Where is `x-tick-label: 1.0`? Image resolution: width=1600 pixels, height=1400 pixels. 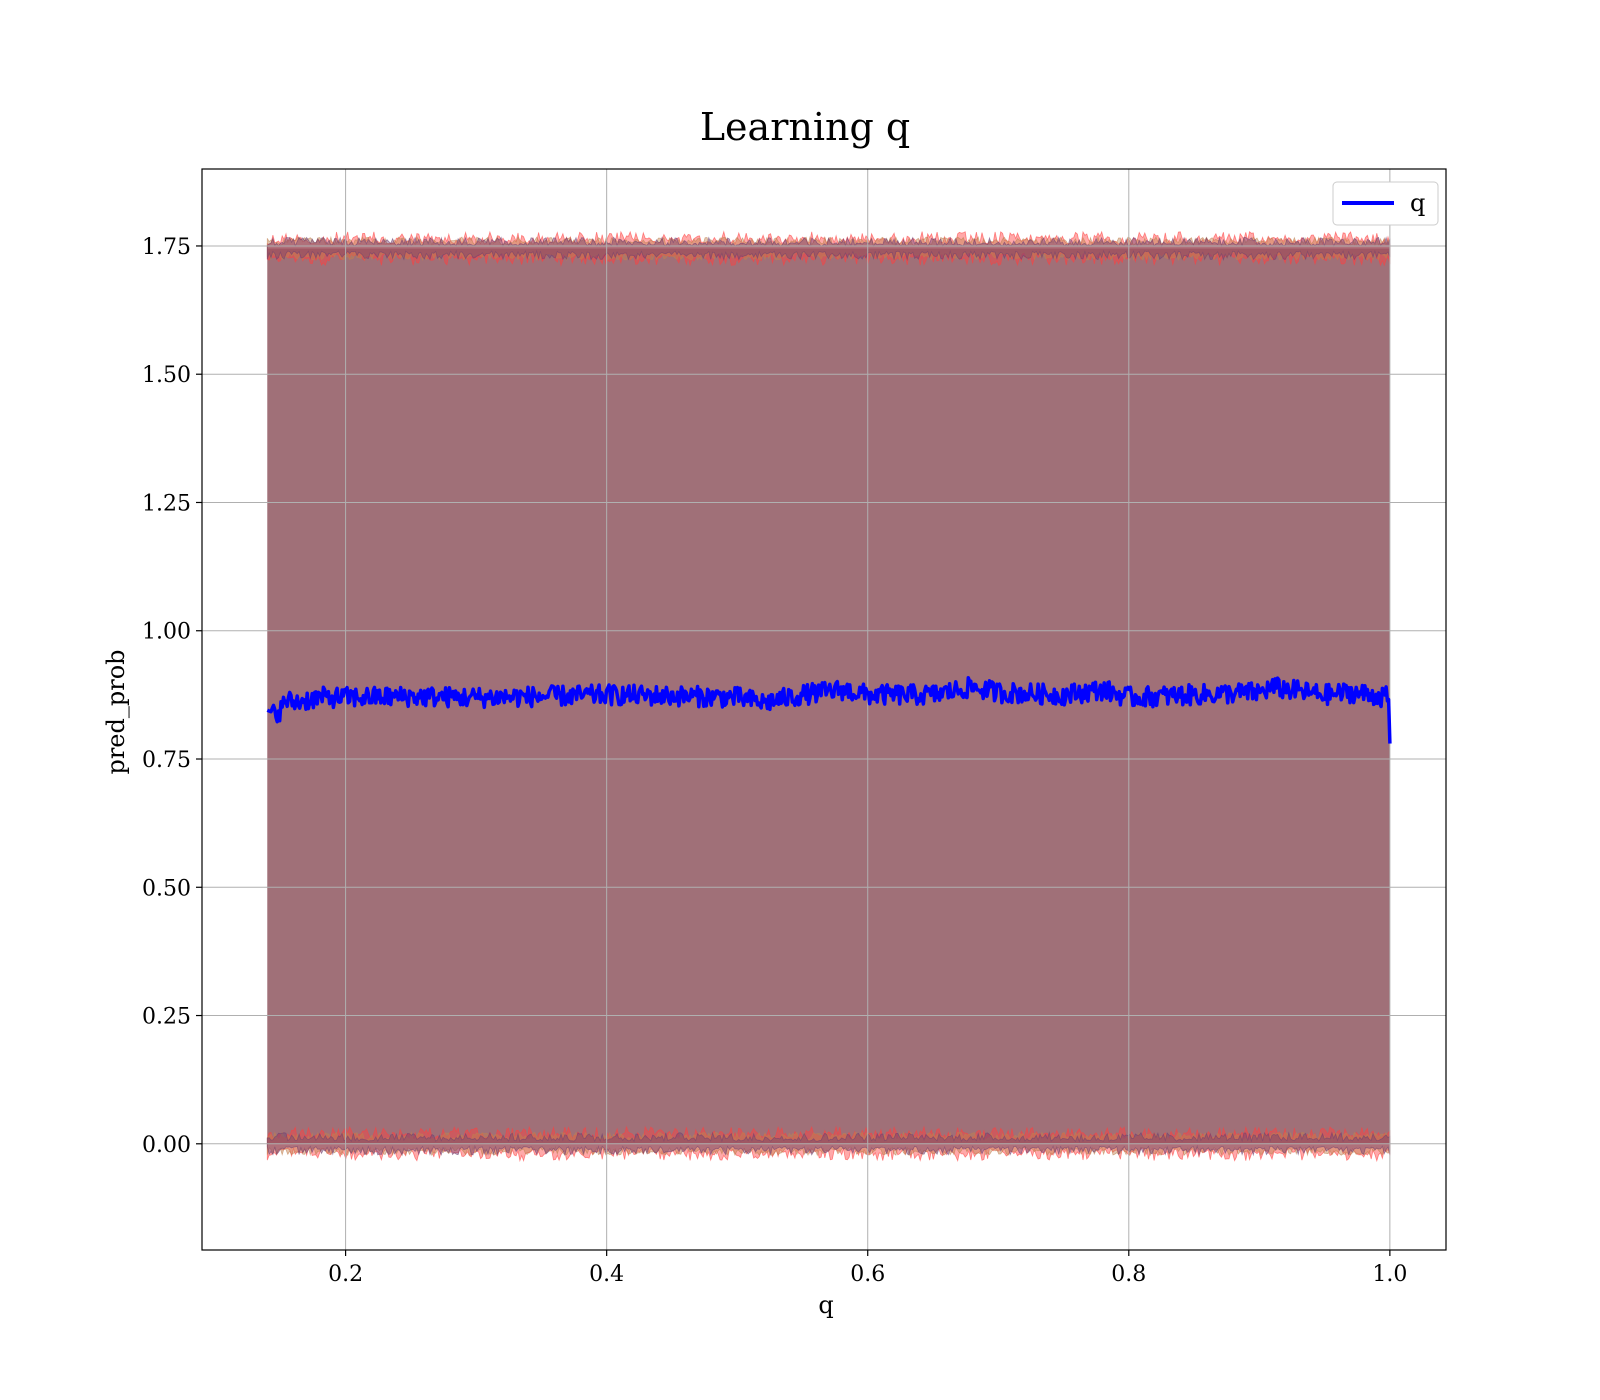 x-tick-label: 1.0 is located at coordinates (1389, 1274).